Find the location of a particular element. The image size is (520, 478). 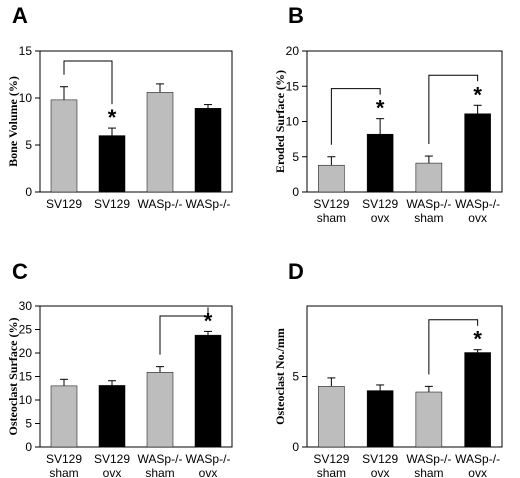

panel-letter: B is located at coordinates (296, 15).